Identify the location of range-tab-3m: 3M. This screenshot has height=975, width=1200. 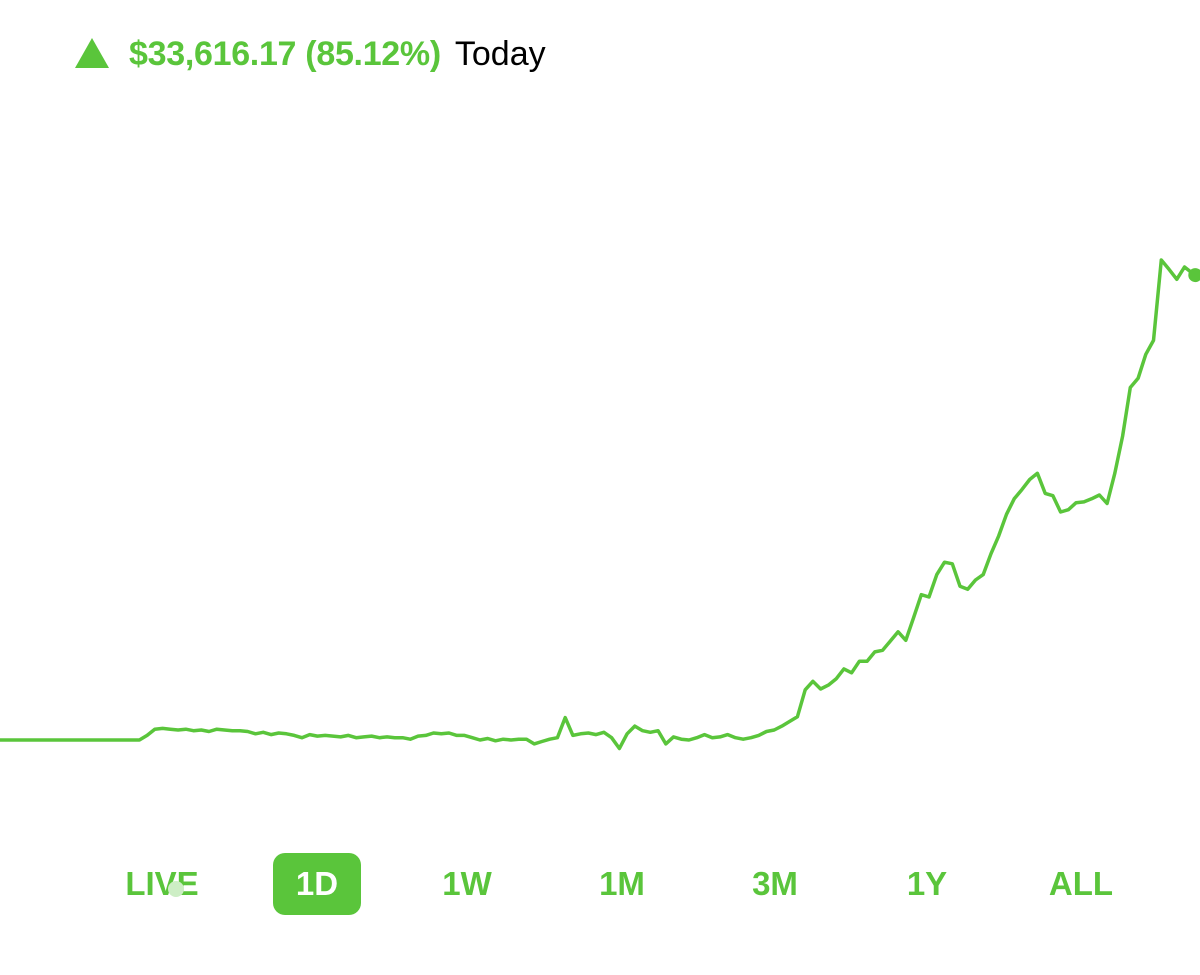
(775, 884).